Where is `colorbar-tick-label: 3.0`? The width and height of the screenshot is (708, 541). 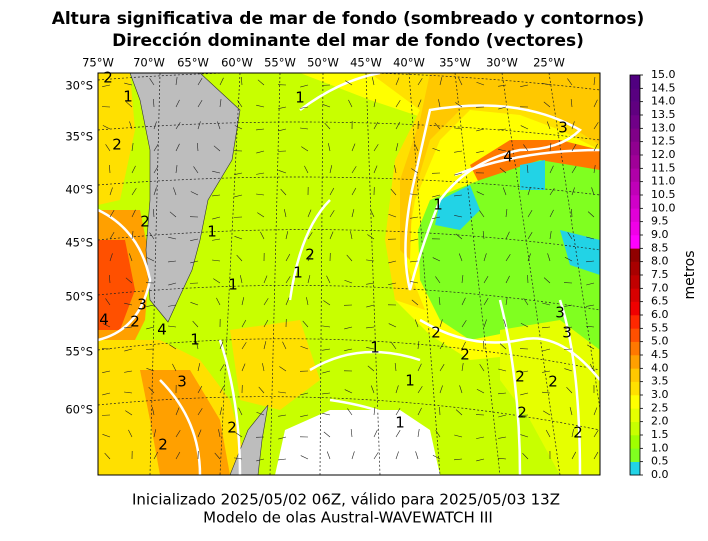 colorbar-tick-label: 3.0 is located at coordinates (660, 394).